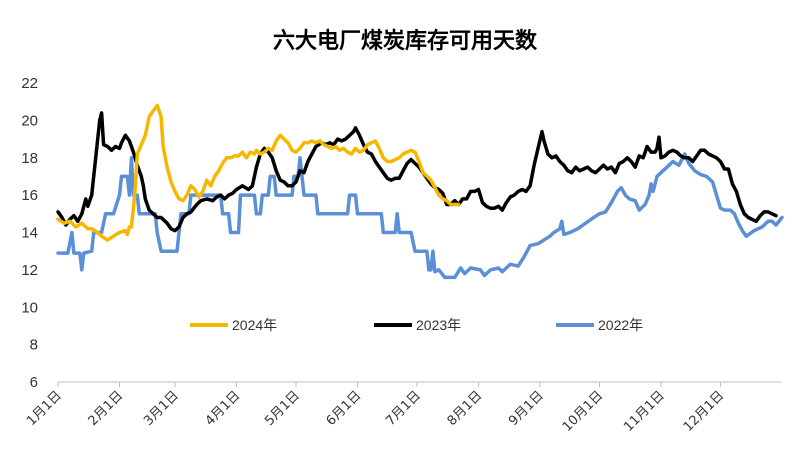  Describe the element at coordinates (29, 83) in the screenshot. I see `y-tick-label: 22` at that location.